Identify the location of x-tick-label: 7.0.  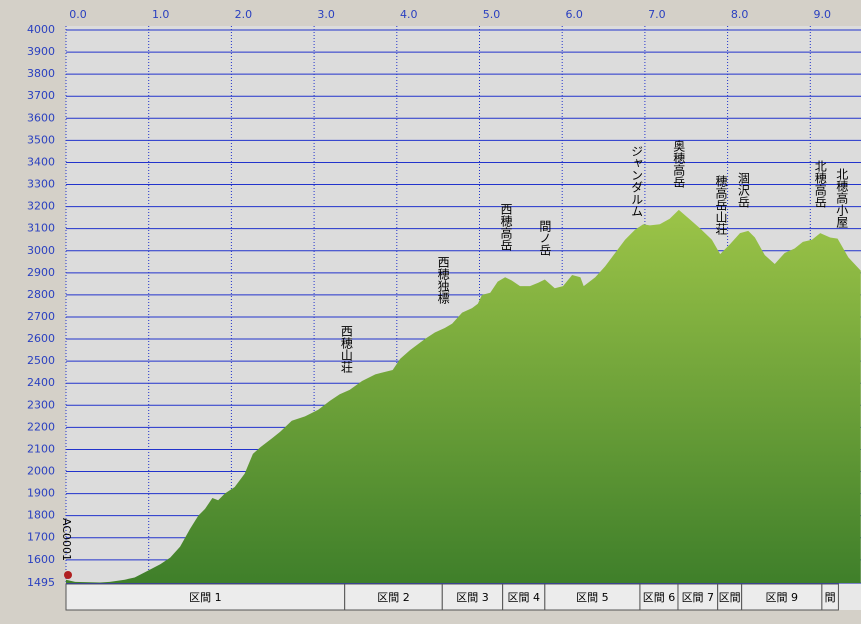
(657, 14).